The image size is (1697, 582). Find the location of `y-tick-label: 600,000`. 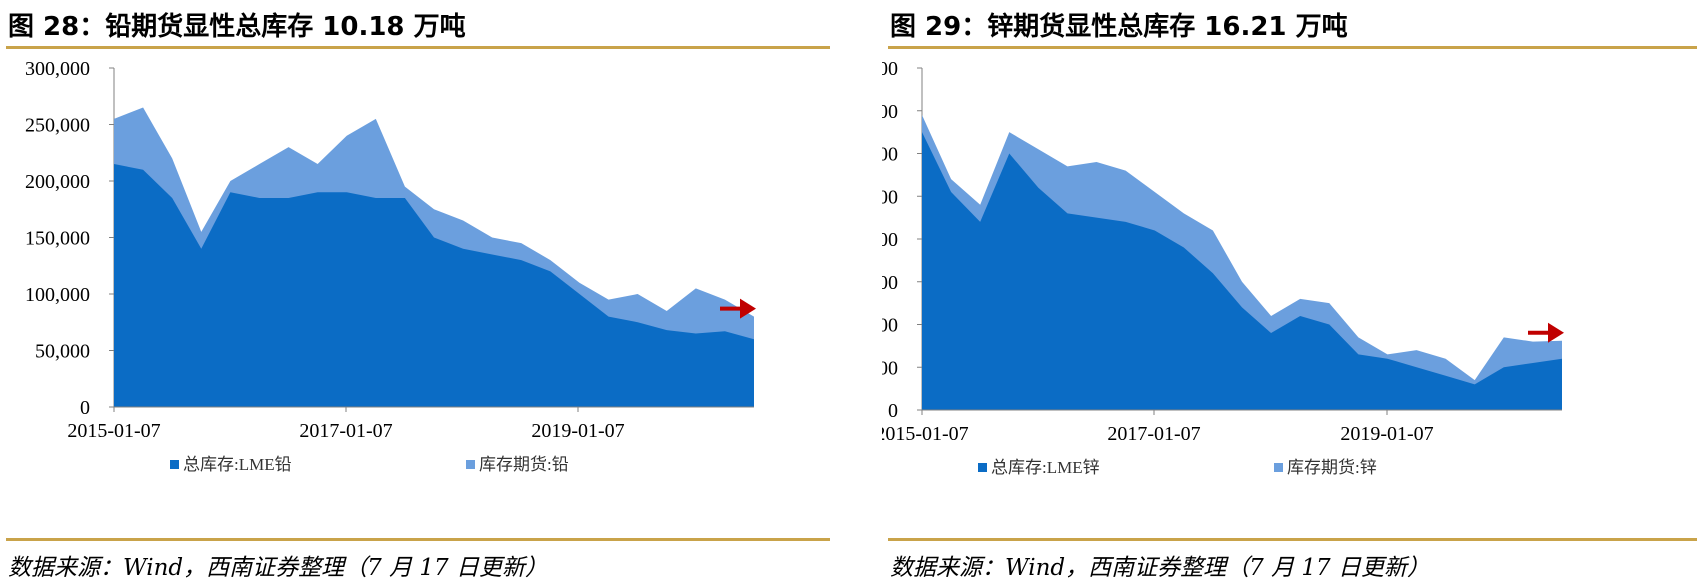

y-tick-label: 600,000 is located at coordinates (890, 155).